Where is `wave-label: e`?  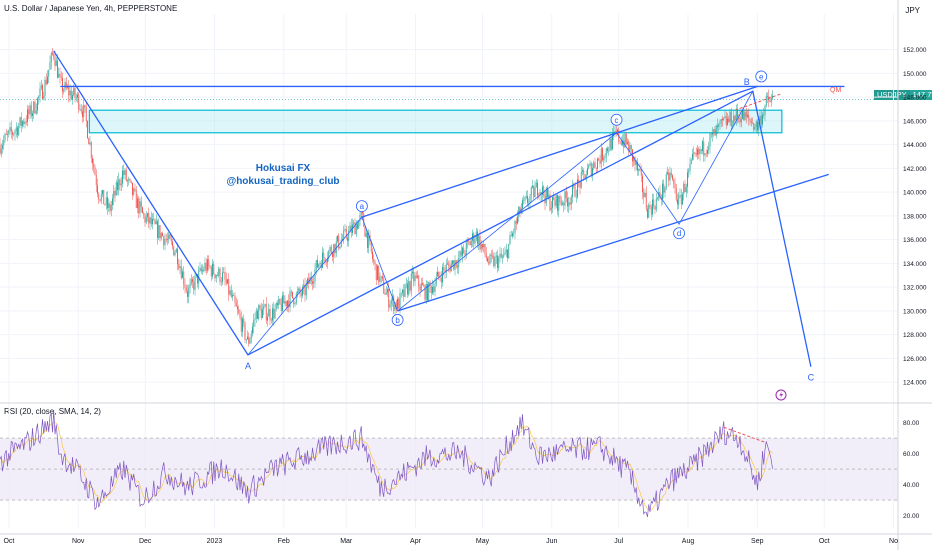
wave-label: e is located at coordinates (761, 76).